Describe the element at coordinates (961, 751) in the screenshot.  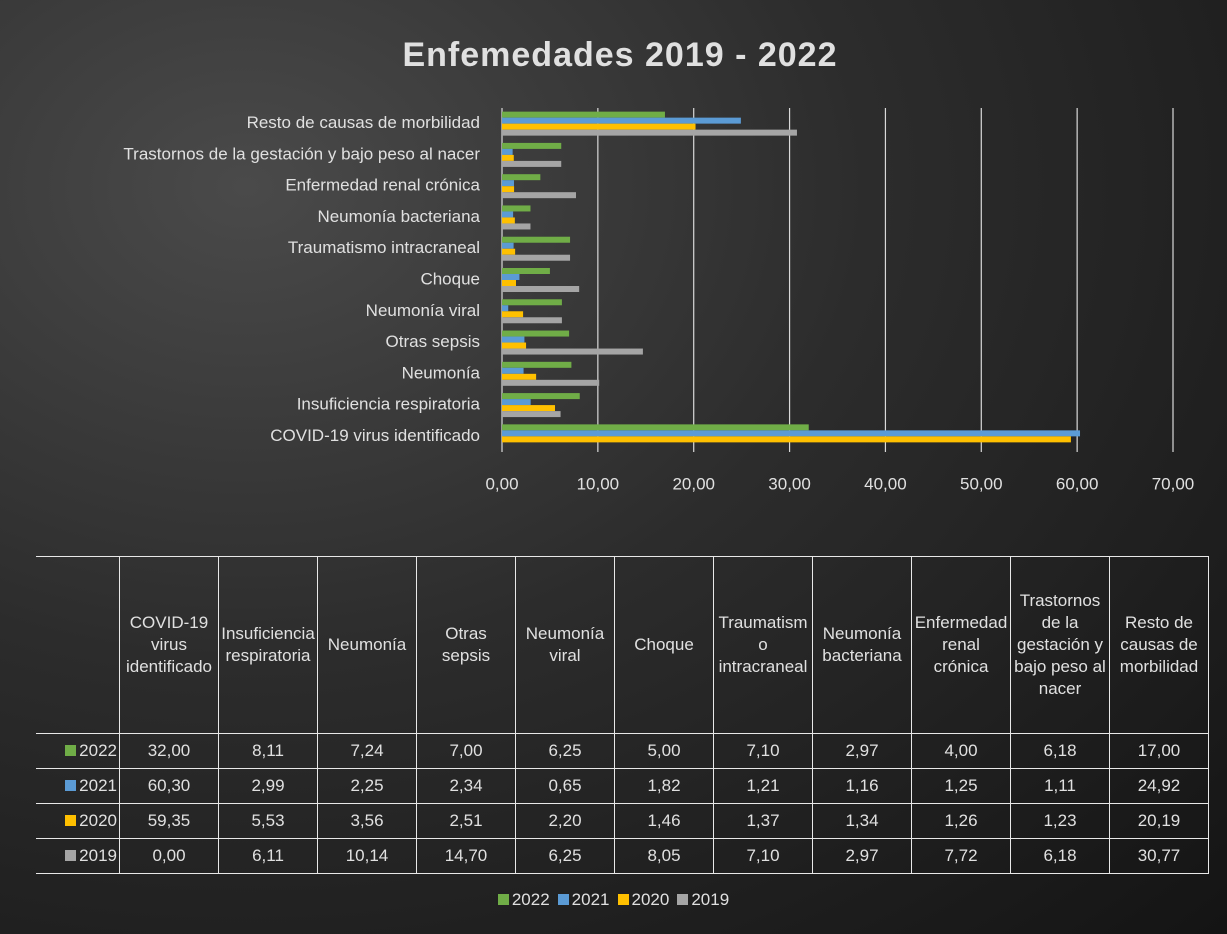
I see `table-cell: 4,00` at that location.